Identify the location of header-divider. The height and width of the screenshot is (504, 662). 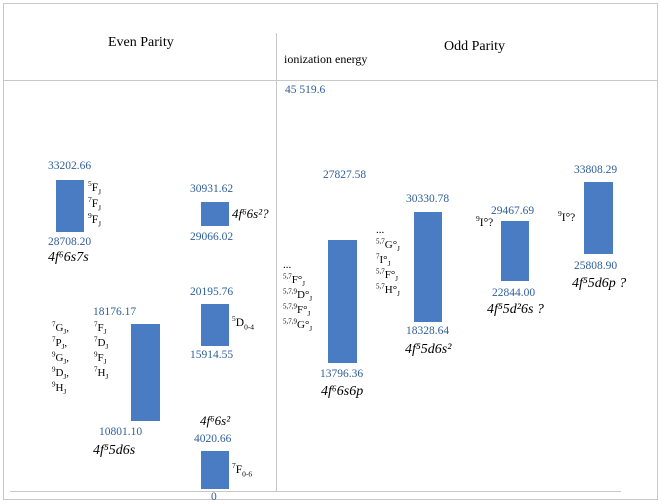
(330, 80).